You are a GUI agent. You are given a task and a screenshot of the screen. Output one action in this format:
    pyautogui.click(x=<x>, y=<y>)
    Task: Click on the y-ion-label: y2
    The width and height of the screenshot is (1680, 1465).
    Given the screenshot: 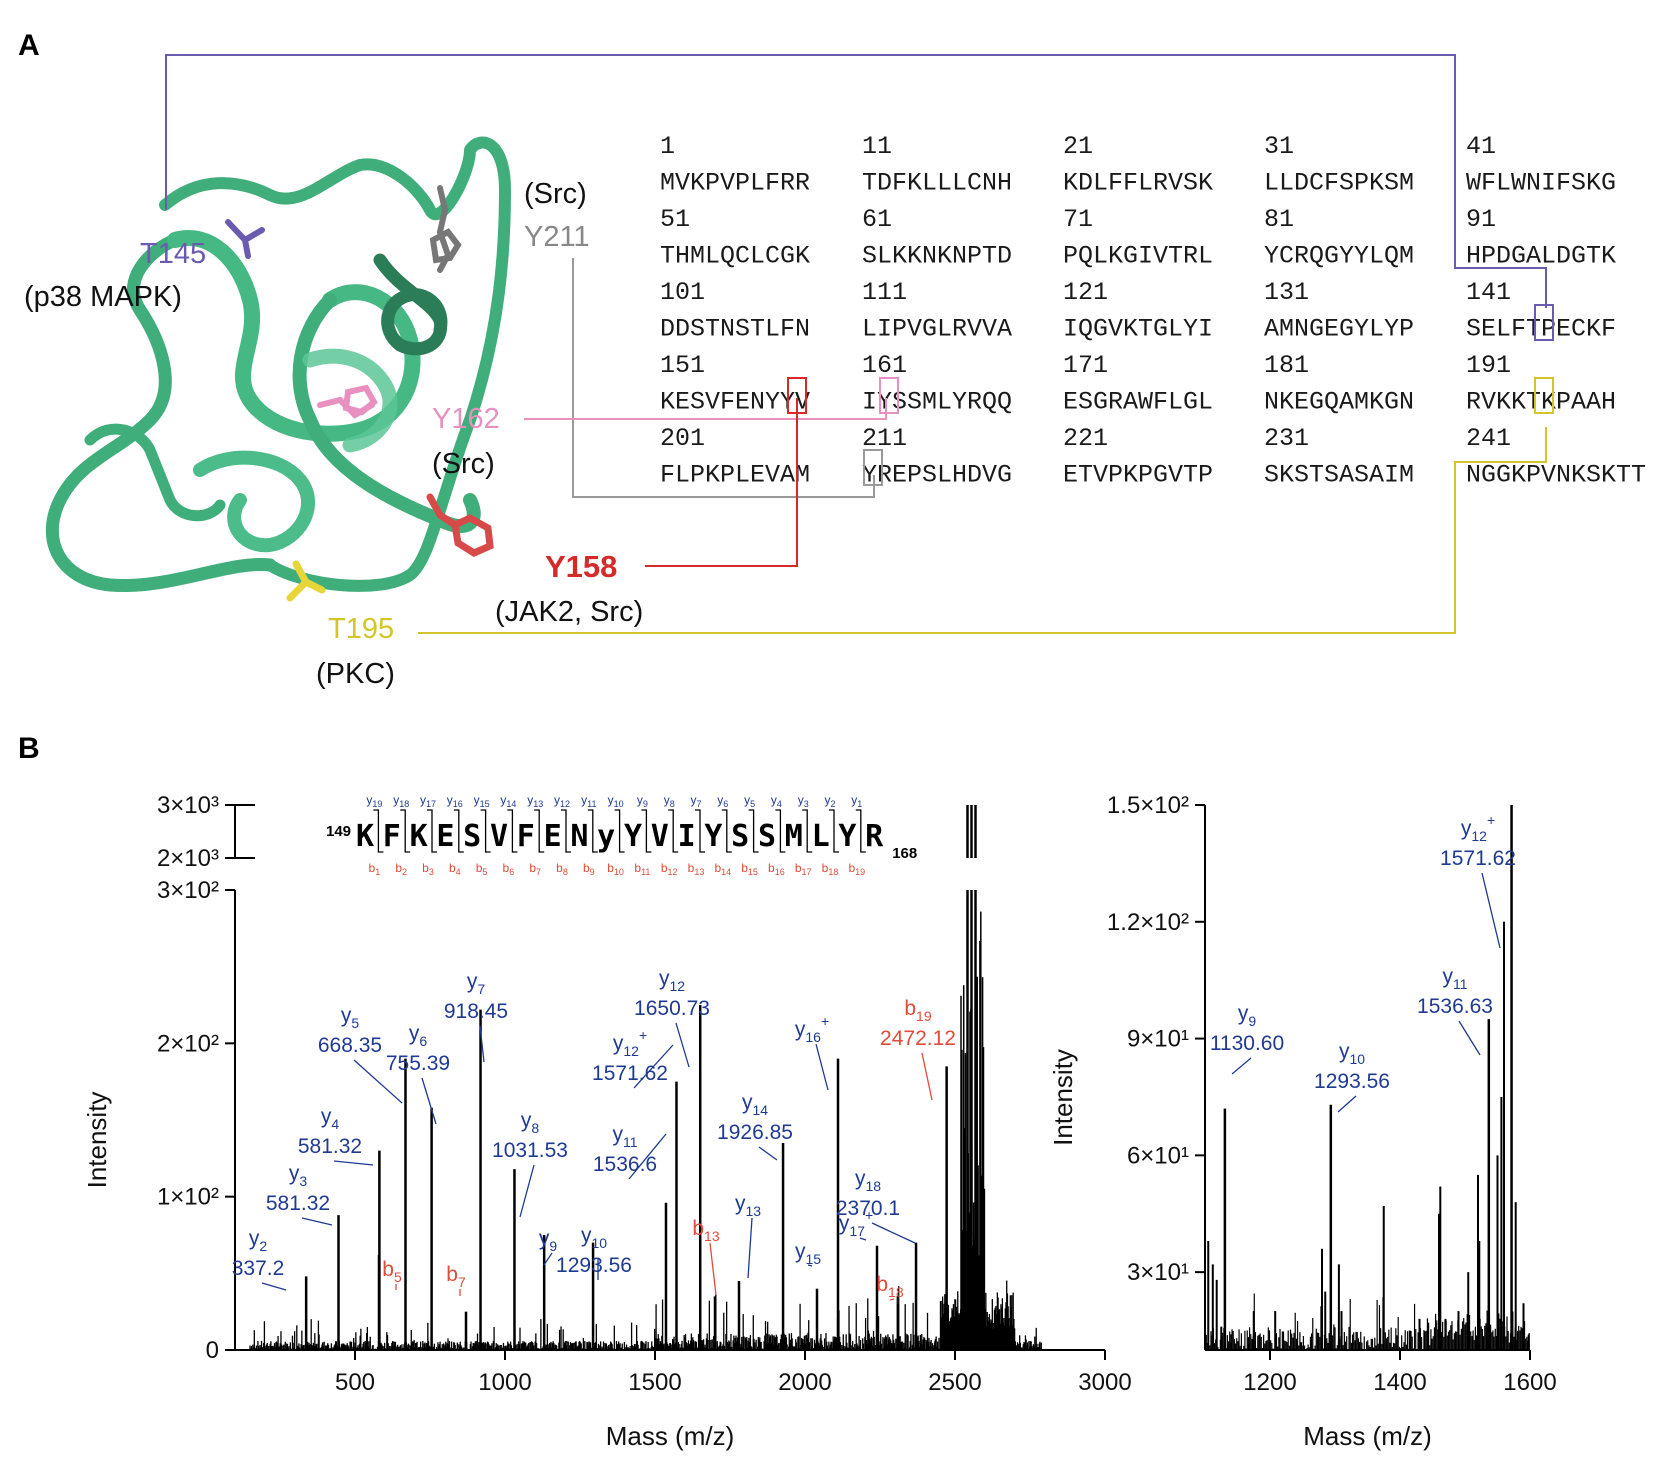 What is the action you would take?
    pyautogui.click(x=829, y=801)
    